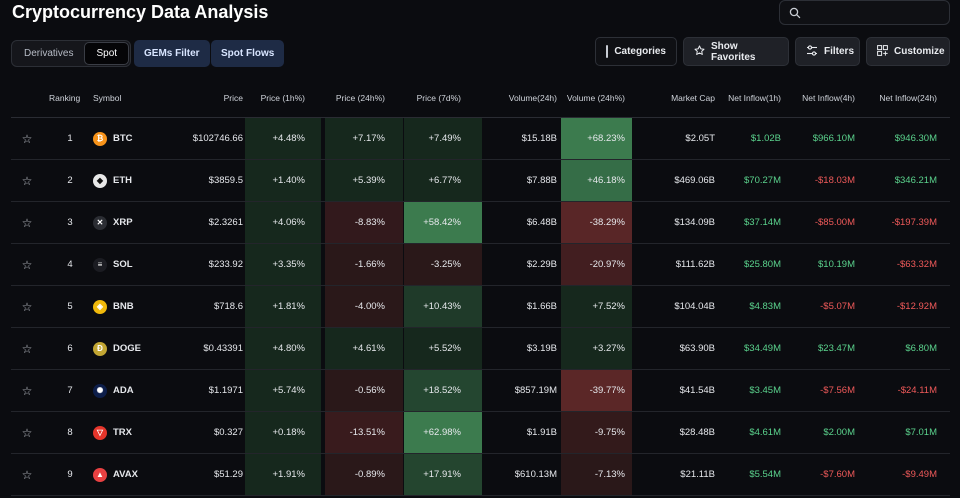  I want to click on volume-pct-value: -38.29%, so click(607, 222).